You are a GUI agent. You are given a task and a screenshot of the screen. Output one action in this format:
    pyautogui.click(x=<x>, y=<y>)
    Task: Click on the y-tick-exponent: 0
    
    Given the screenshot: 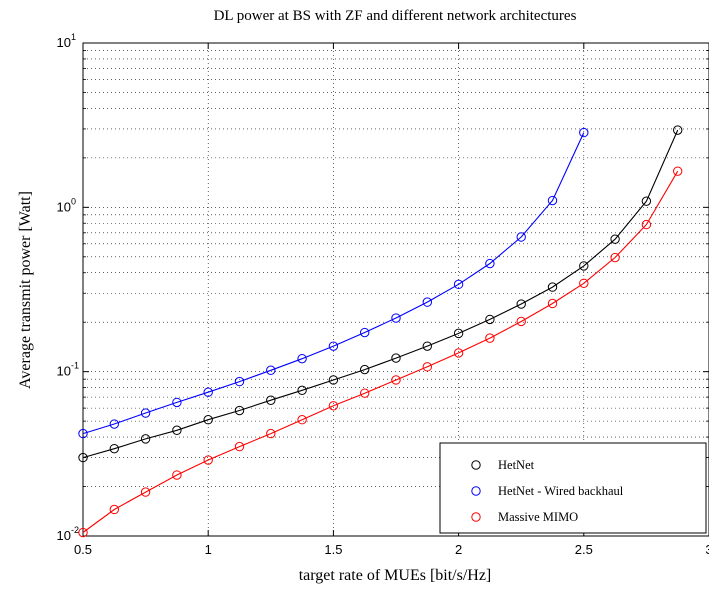 What is the action you would take?
    pyautogui.click(x=73, y=201)
    